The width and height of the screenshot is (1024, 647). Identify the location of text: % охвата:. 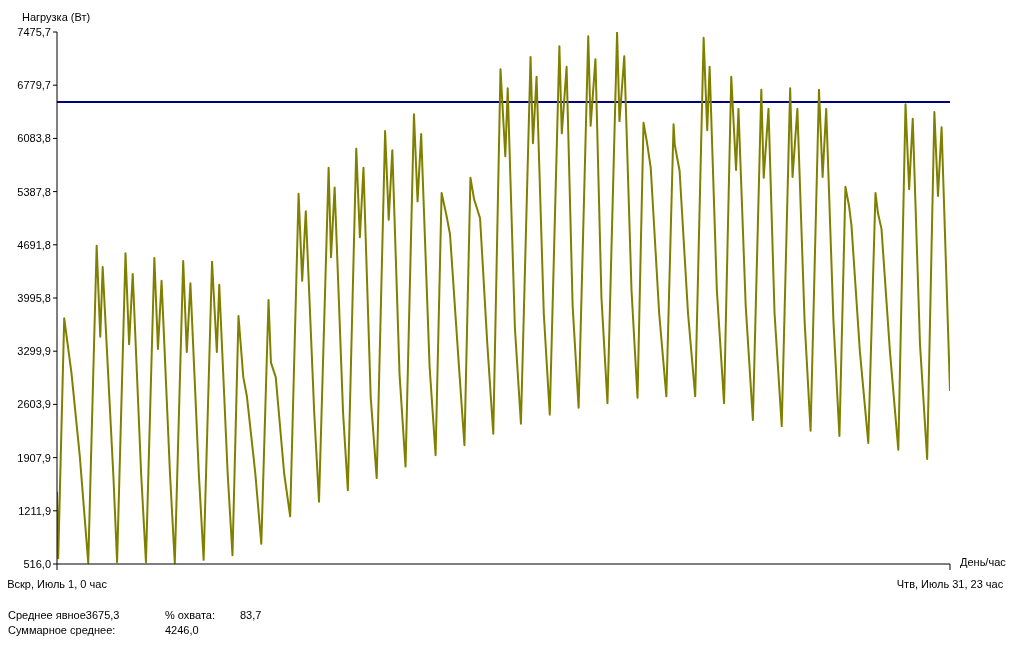
(190, 615).